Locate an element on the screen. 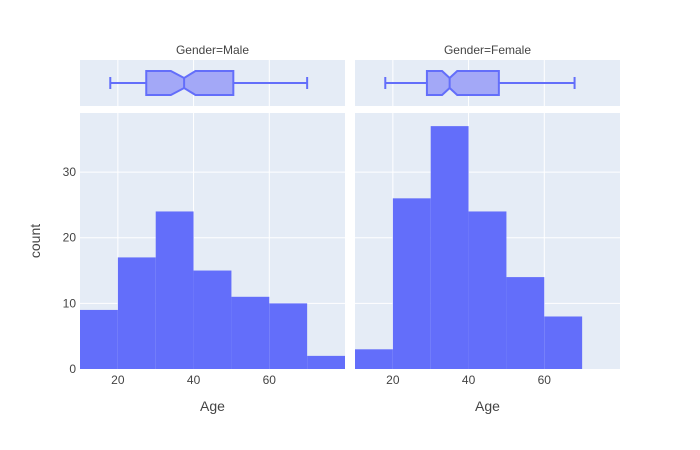  y-tick-label: 10 is located at coordinates (70, 303).